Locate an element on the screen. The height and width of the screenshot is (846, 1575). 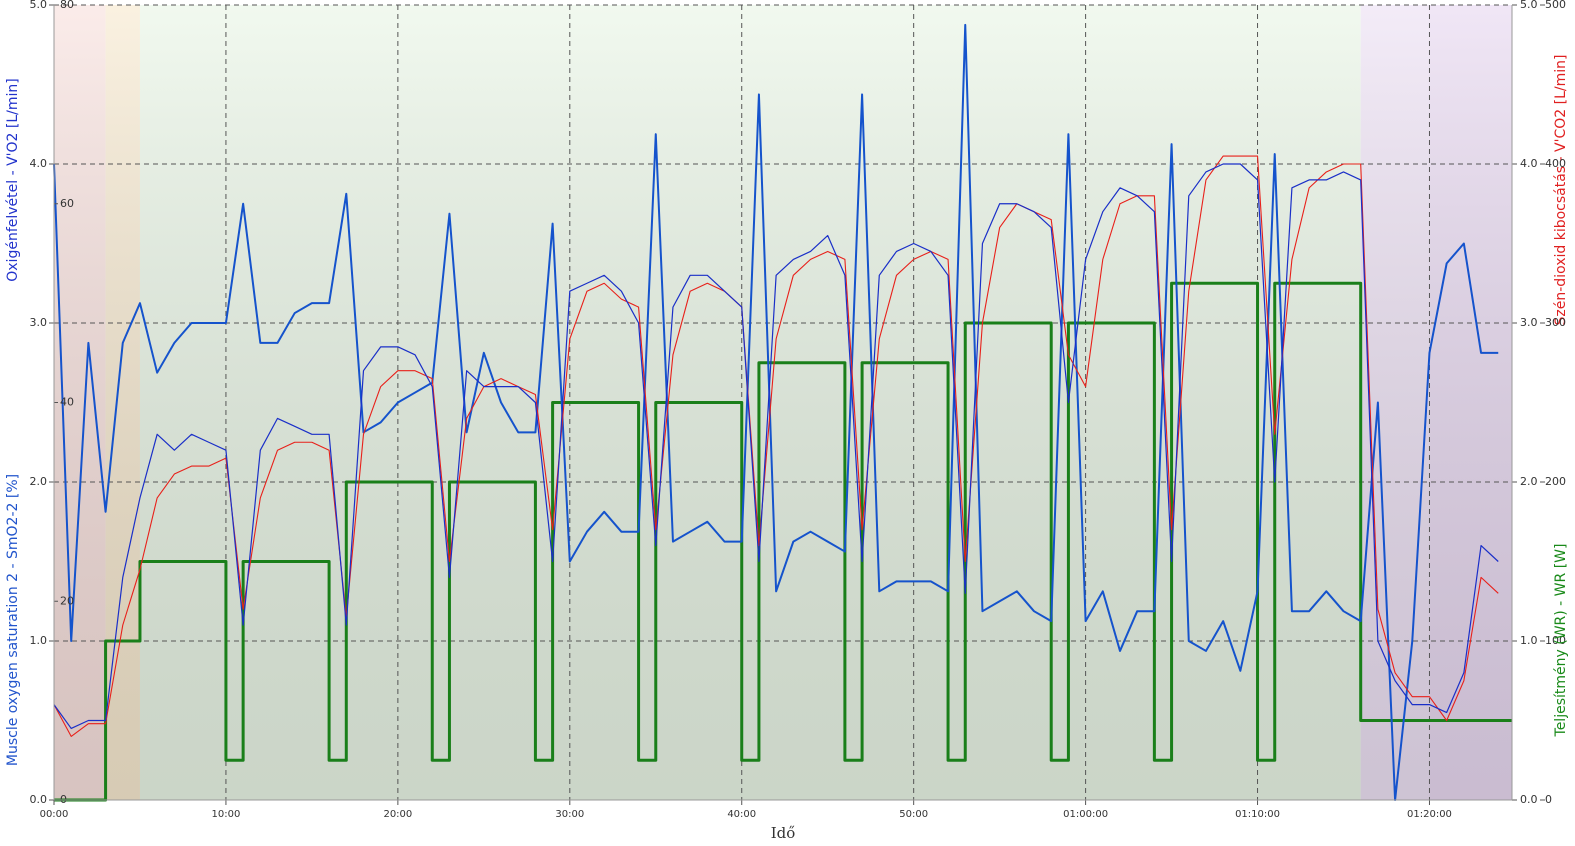
y2-tick-label: 5.0 is located at coordinates (1529, 5).